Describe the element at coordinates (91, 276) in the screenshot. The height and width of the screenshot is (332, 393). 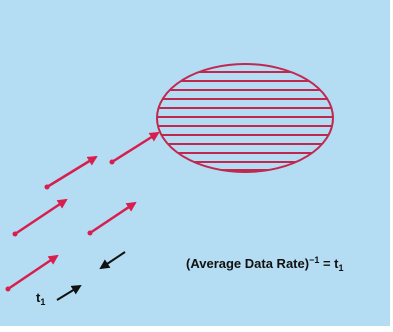
I see `interval-markers` at that location.